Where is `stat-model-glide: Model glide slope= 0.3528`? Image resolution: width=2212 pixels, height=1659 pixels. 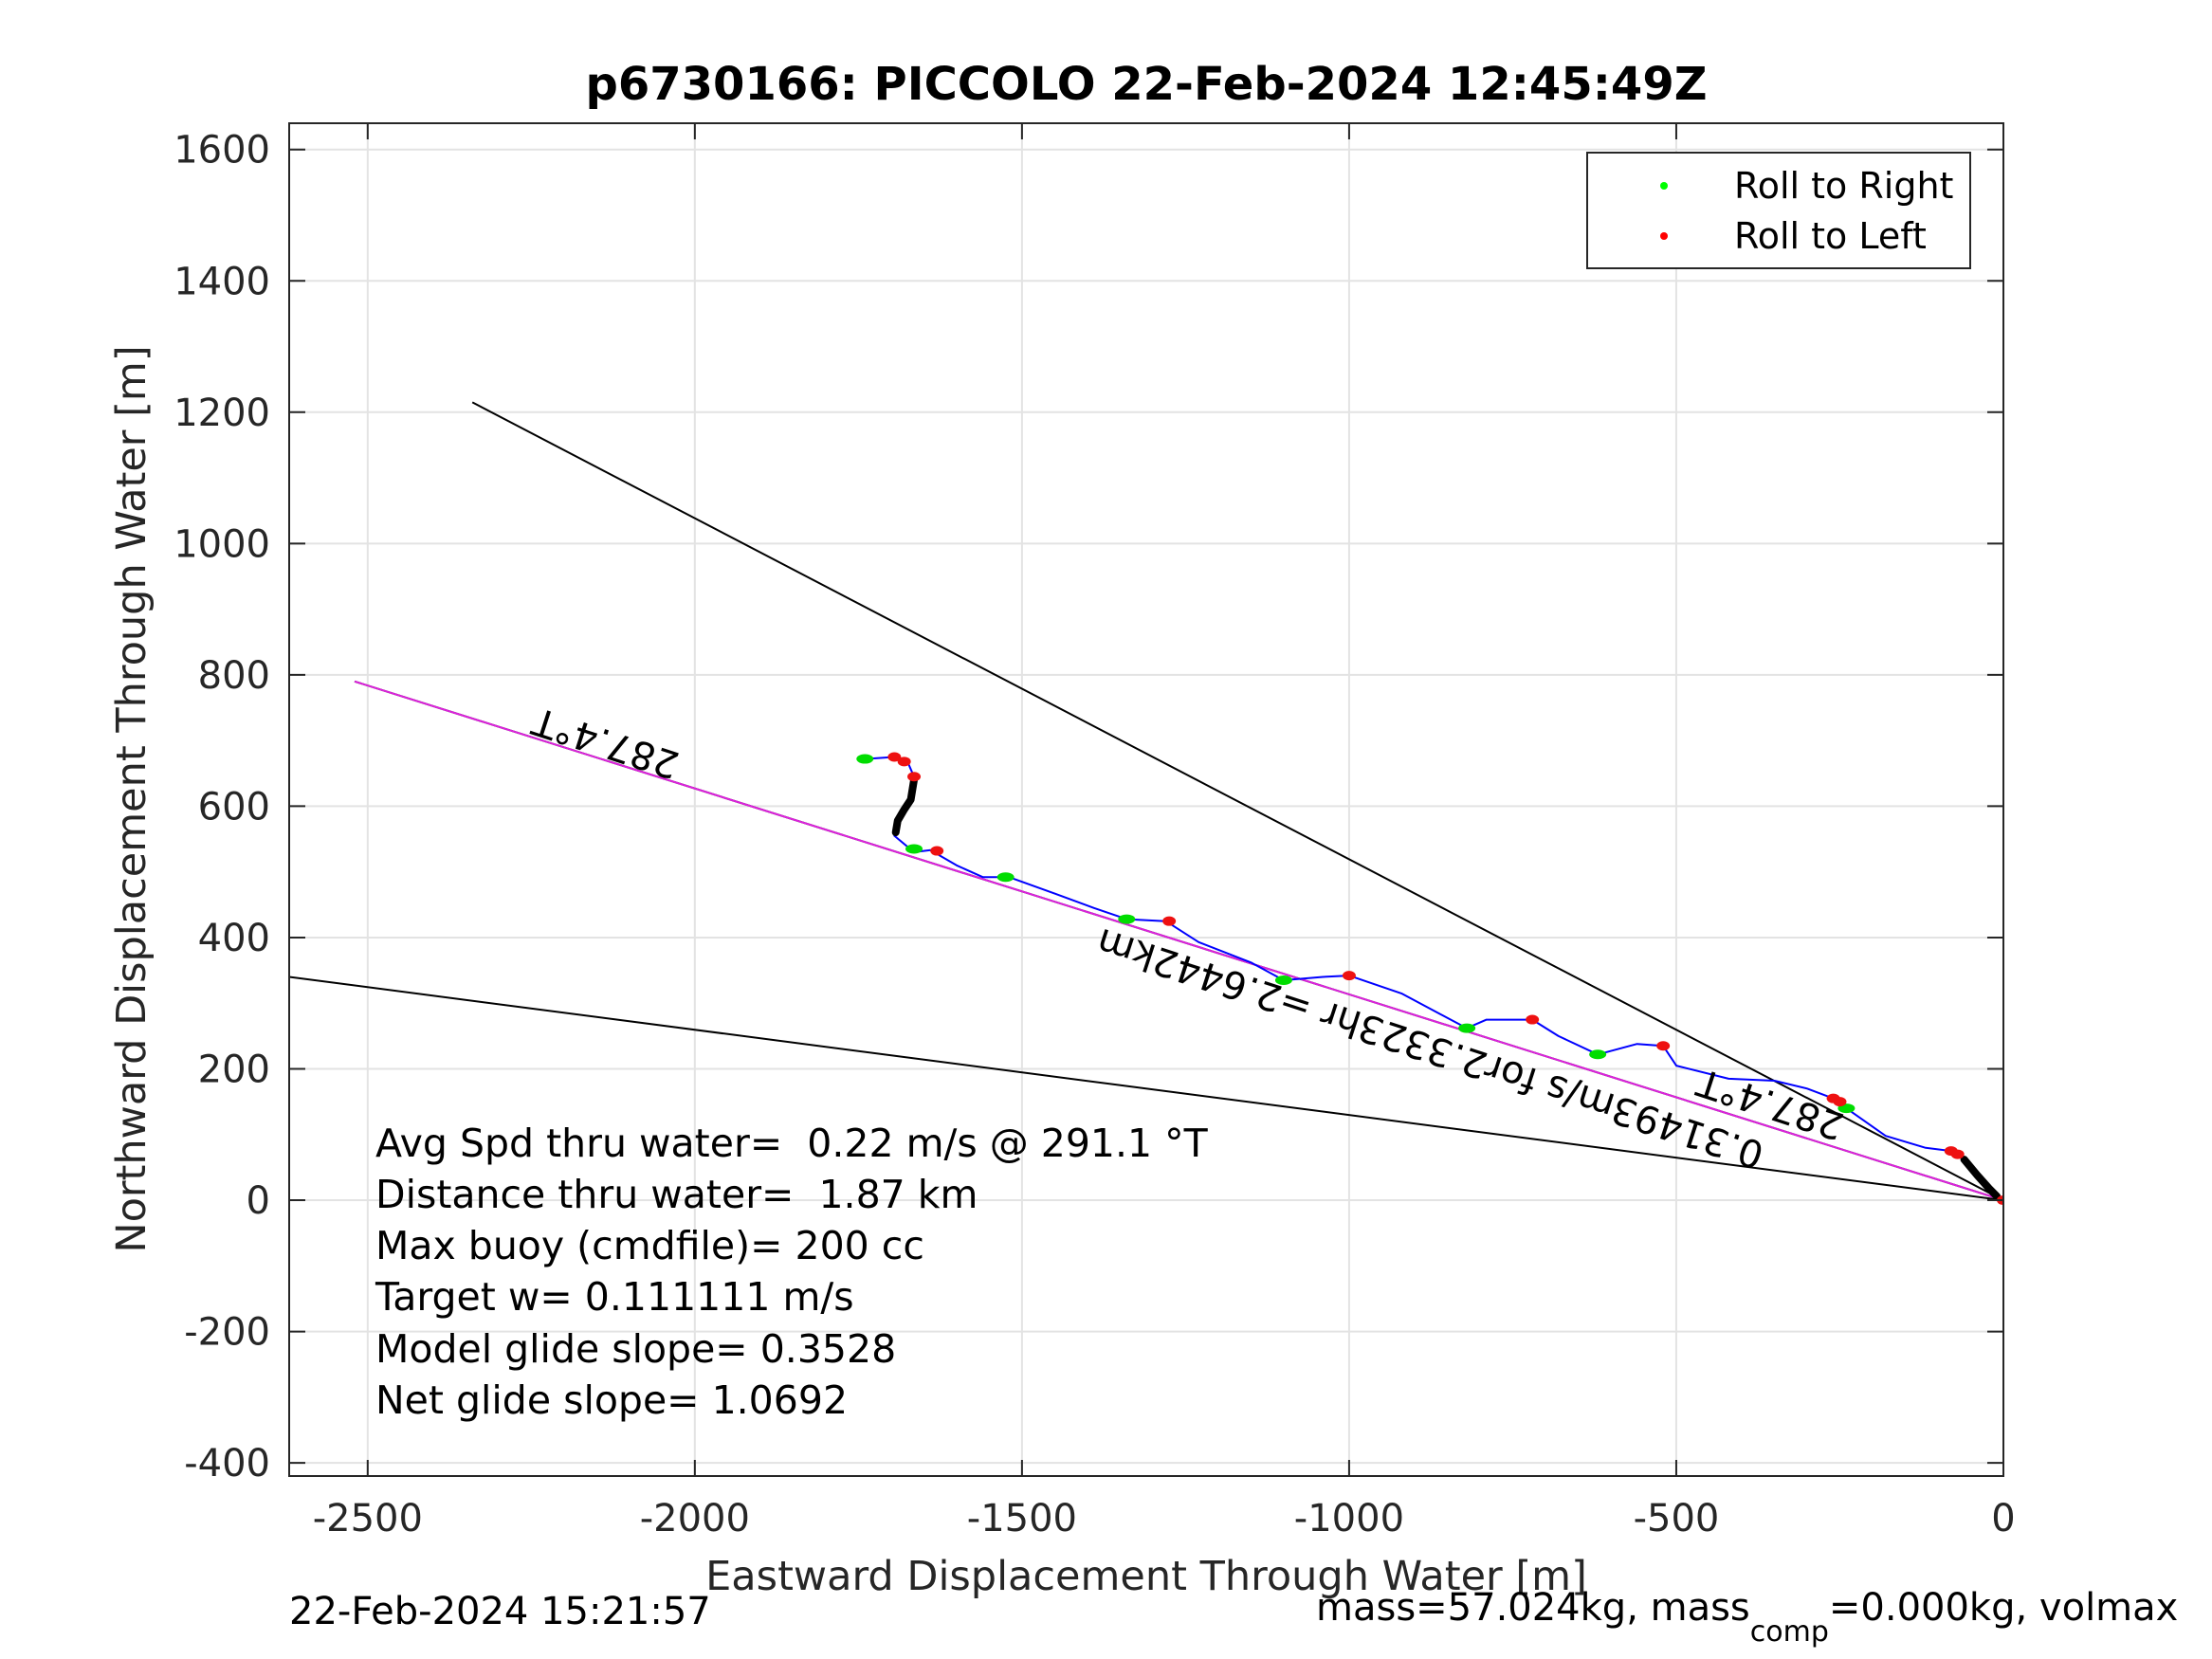
stat-model-glide: Model glide slope= 0.3528 is located at coordinates (635, 1349).